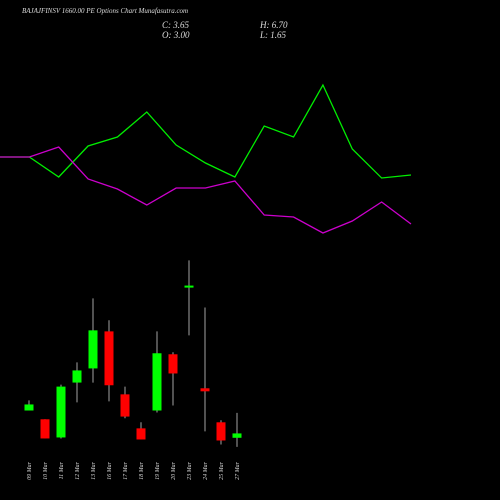  Describe the element at coordinates (110, 470) in the screenshot. I see `x-tick-label: 16 Mar` at that location.